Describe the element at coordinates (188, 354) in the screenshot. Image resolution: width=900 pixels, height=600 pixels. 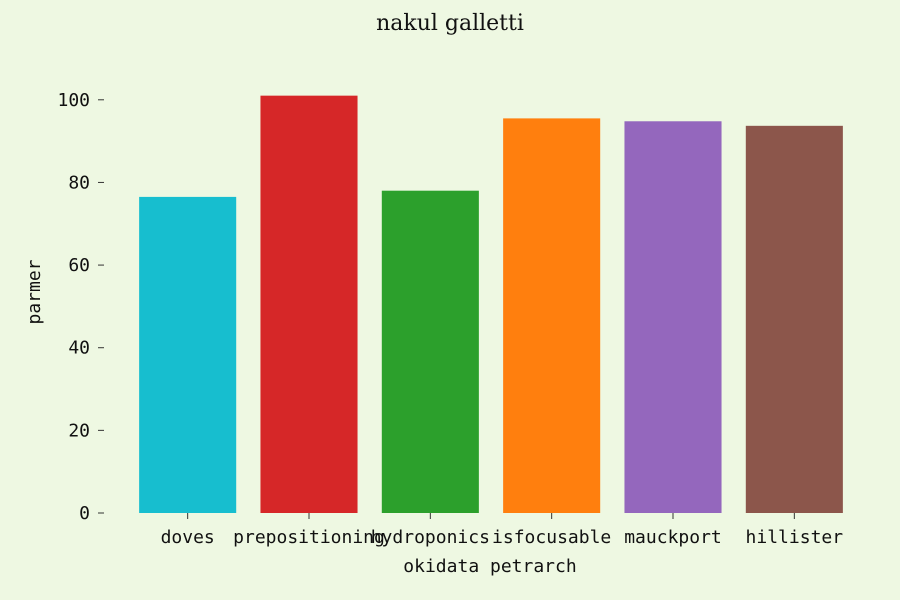
I see `bar-doves` at that location.